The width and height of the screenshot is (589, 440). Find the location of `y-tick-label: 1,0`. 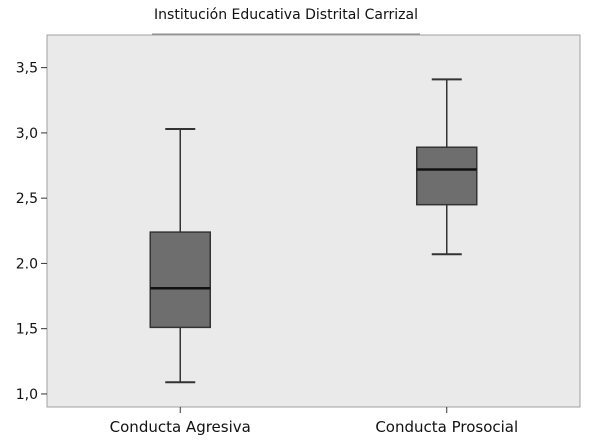

y-tick-label: 1,0 is located at coordinates (27, 395).